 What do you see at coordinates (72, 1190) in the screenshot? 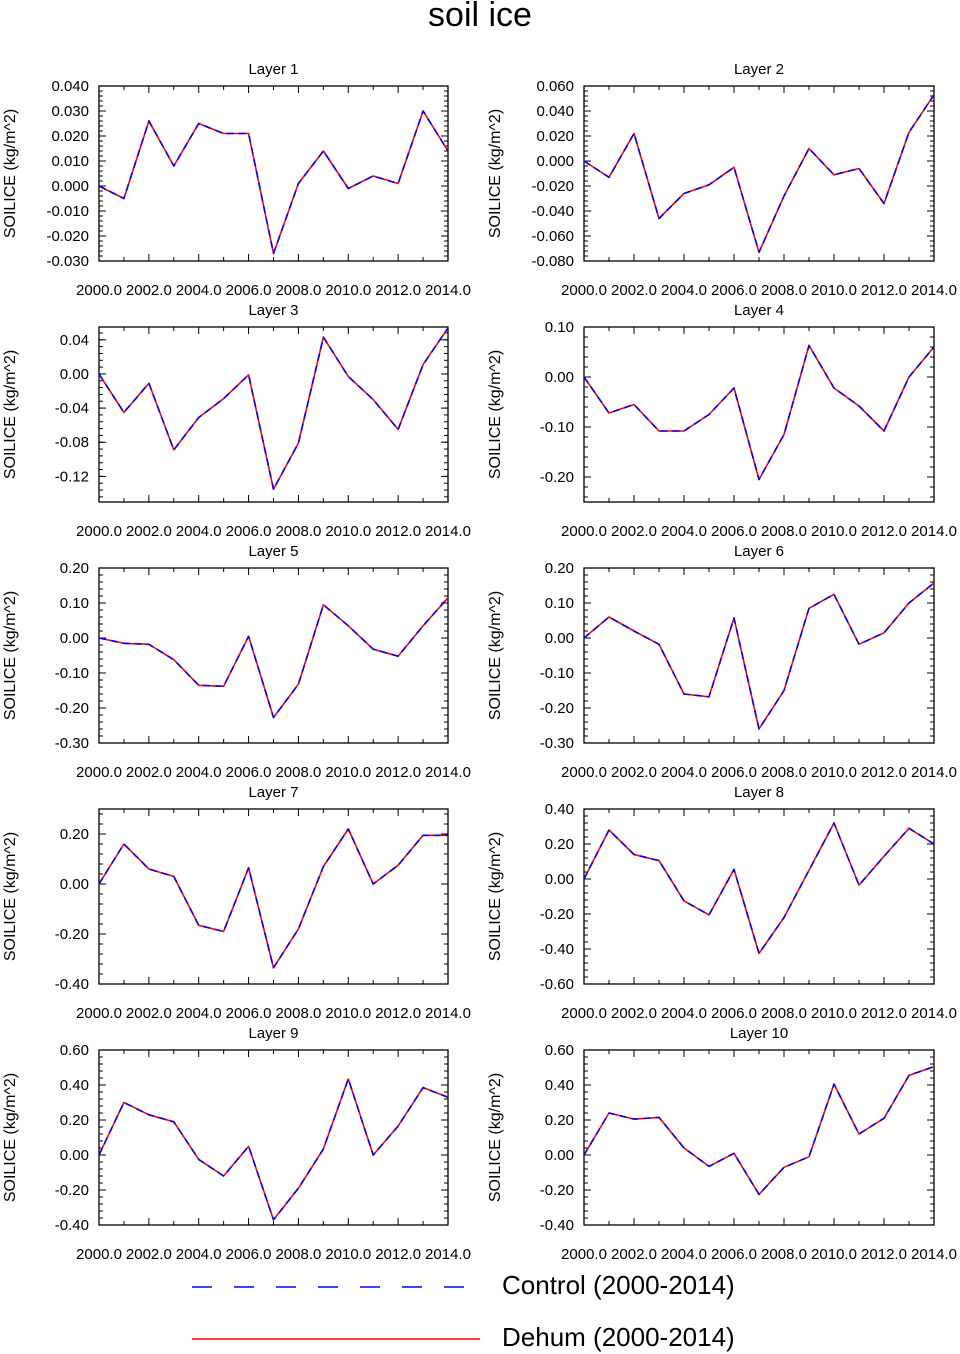
I see `y-tick-label-layer-9: -0.20` at bounding box center [72, 1190].